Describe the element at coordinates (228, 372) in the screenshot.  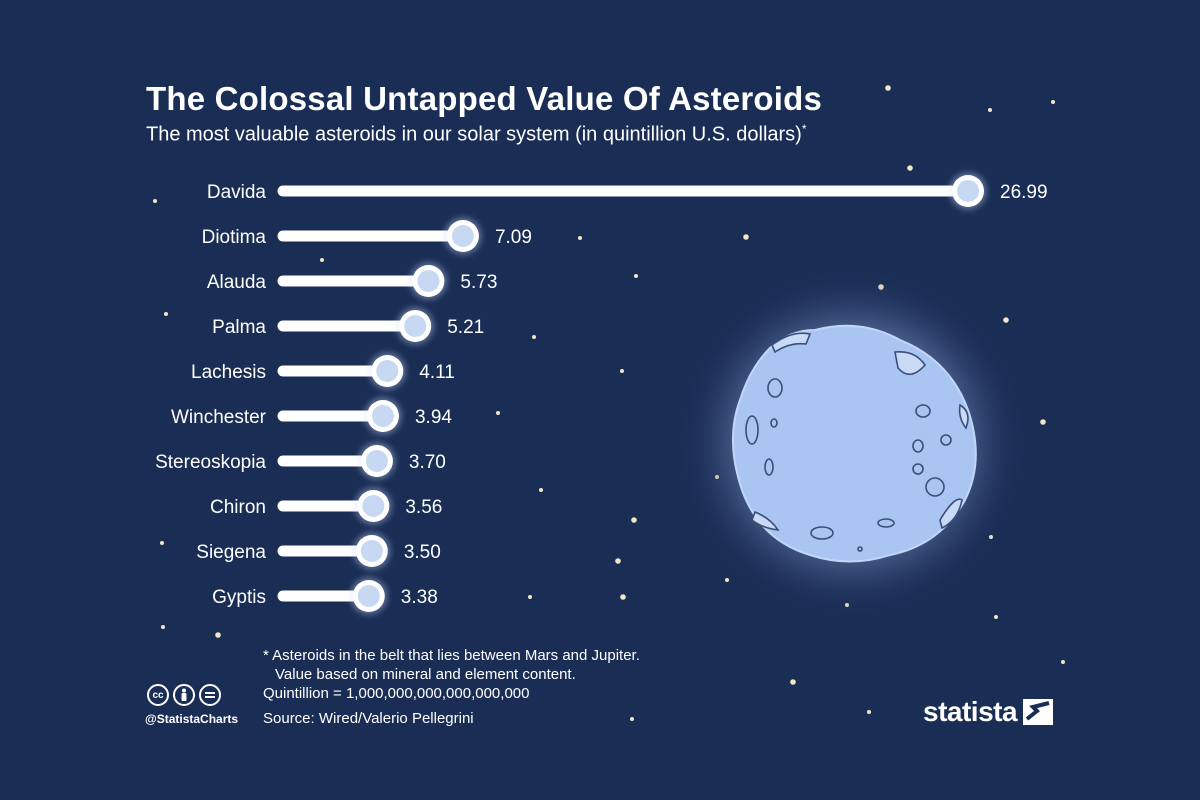
I see `category-label: Lachesis` at that location.